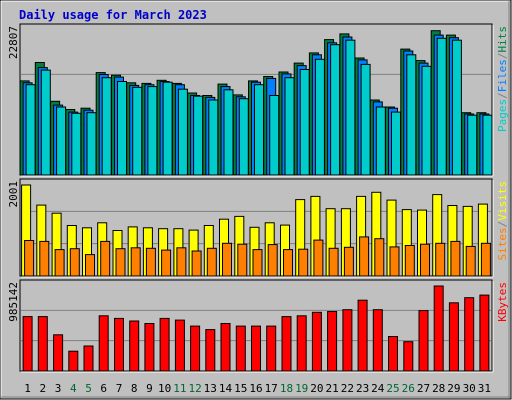  What do you see at coordinates (210, 388) in the screenshot?
I see `x-tick-day-13: 13` at bounding box center [210, 388].